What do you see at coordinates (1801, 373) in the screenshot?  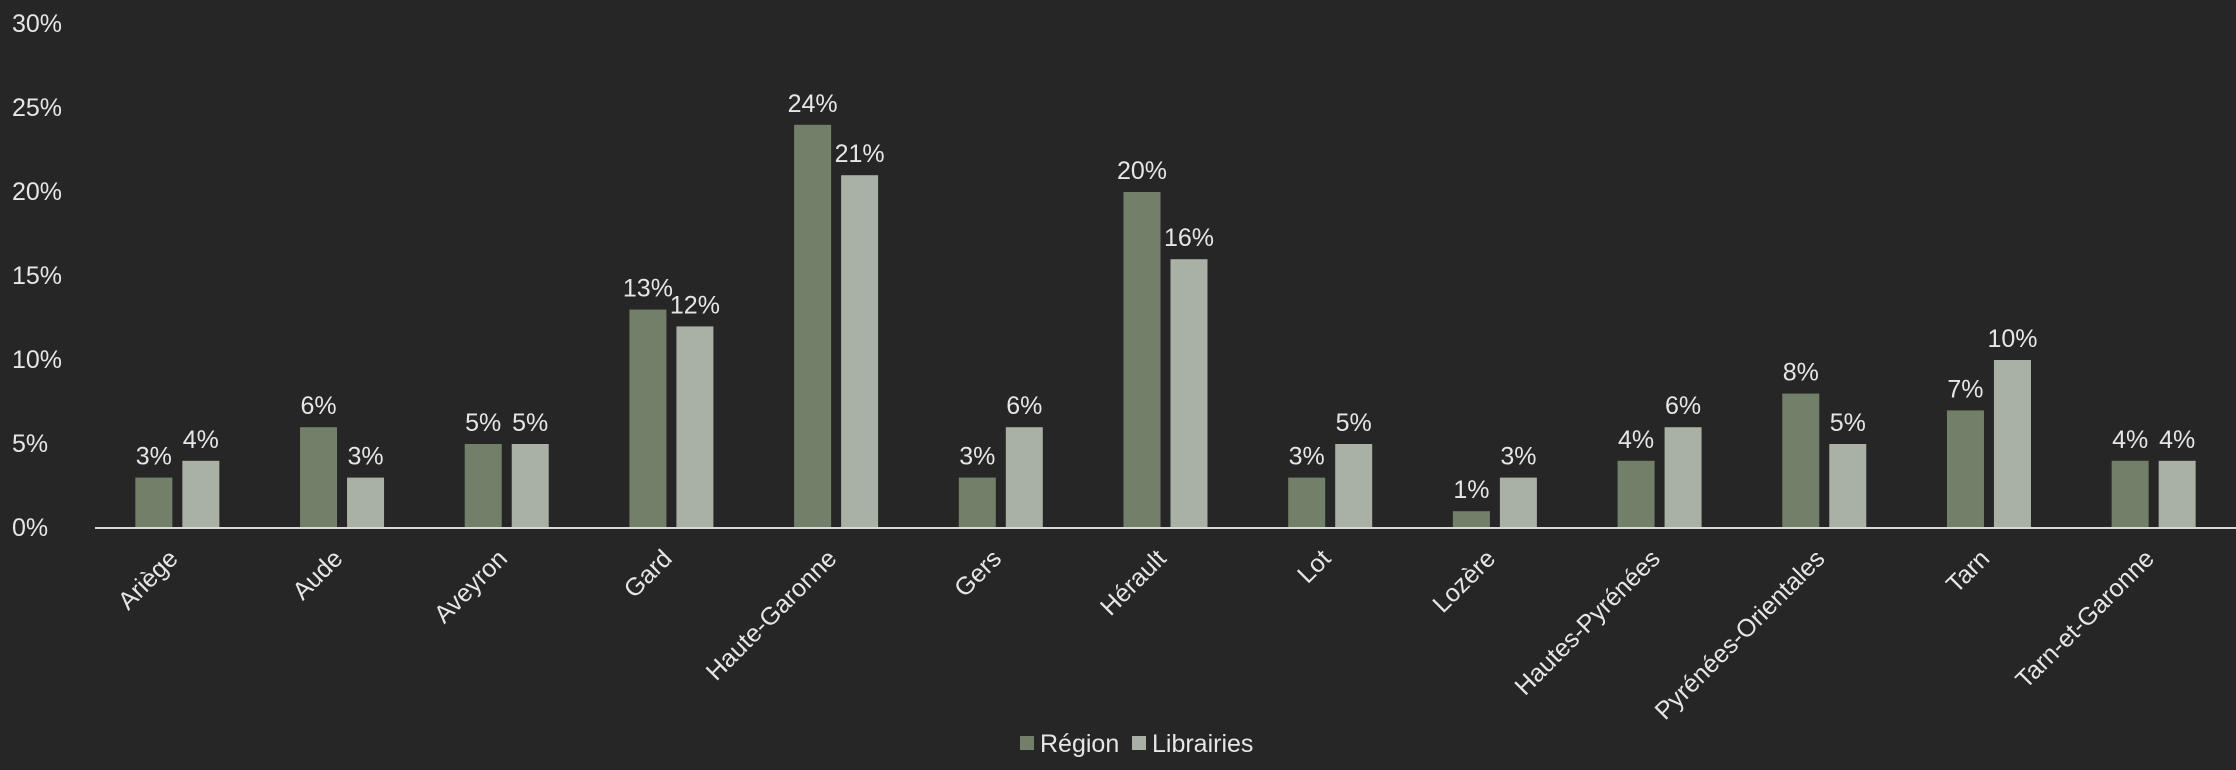 I see `data-label: 8%` at bounding box center [1801, 373].